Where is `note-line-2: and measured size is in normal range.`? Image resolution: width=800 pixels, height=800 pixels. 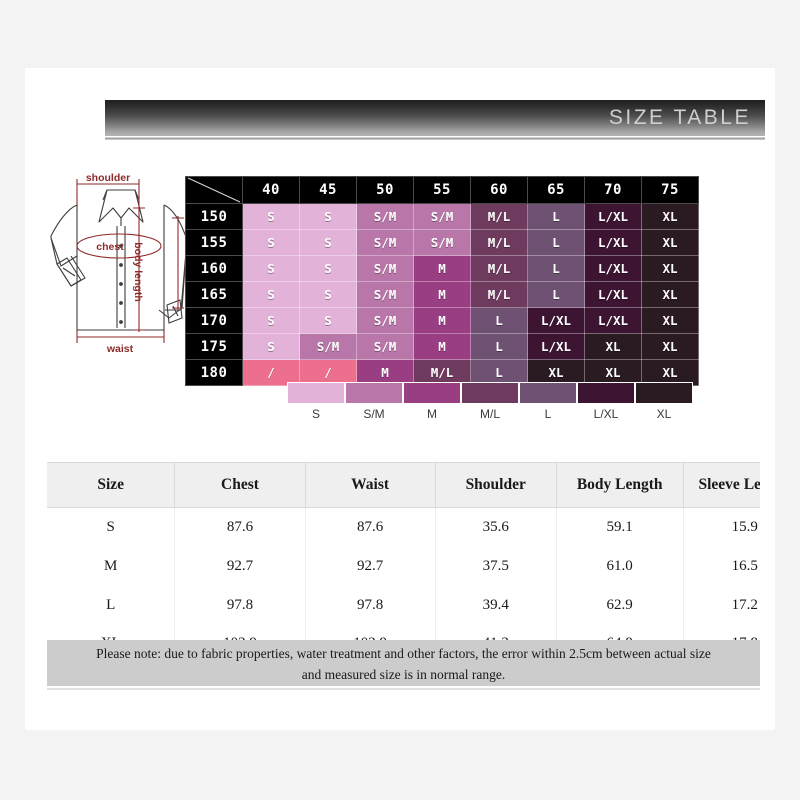 note-line-2: and measured size is in normal range. is located at coordinates (403, 674).